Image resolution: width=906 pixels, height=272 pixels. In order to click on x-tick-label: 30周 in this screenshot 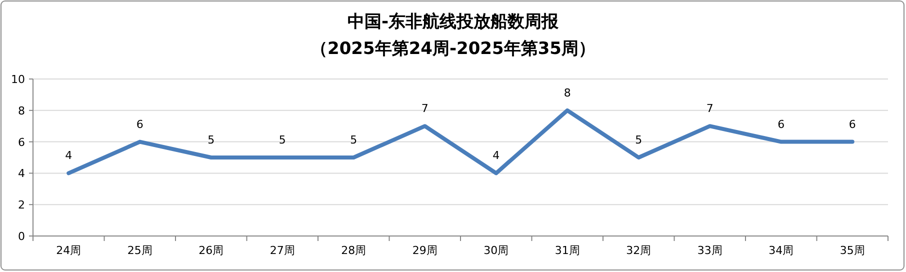, I will do `click(496, 250)`.